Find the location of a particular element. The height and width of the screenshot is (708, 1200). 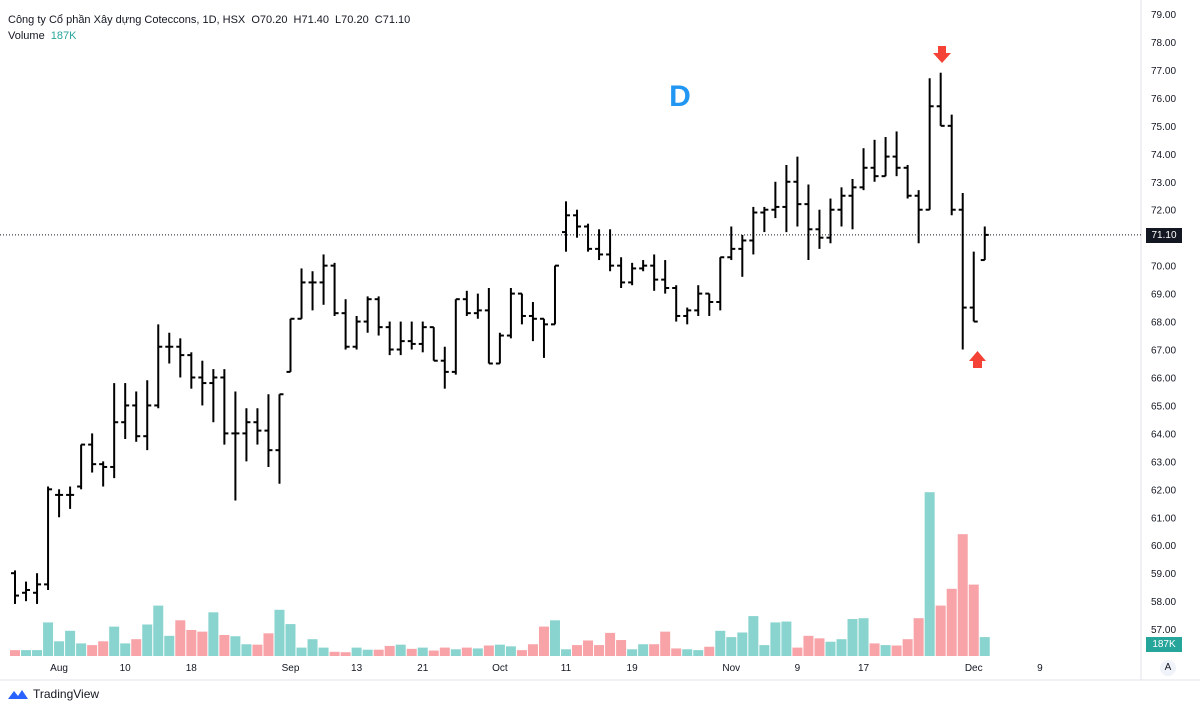

x-tick-label: 21 is located at coordinates (423, 668).